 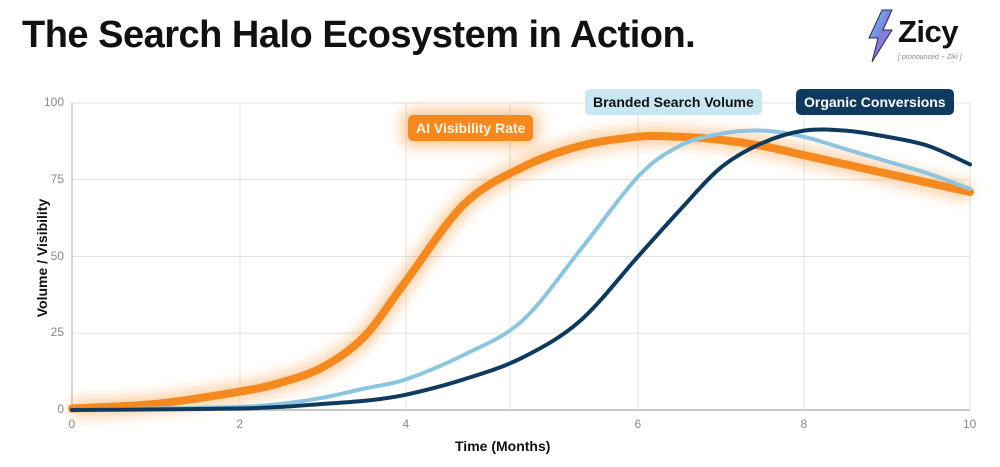 What do you see at coordinates (638, 424) in the screenshot?
I see `x-tick-label: 6` at bounding box center [638, 424].